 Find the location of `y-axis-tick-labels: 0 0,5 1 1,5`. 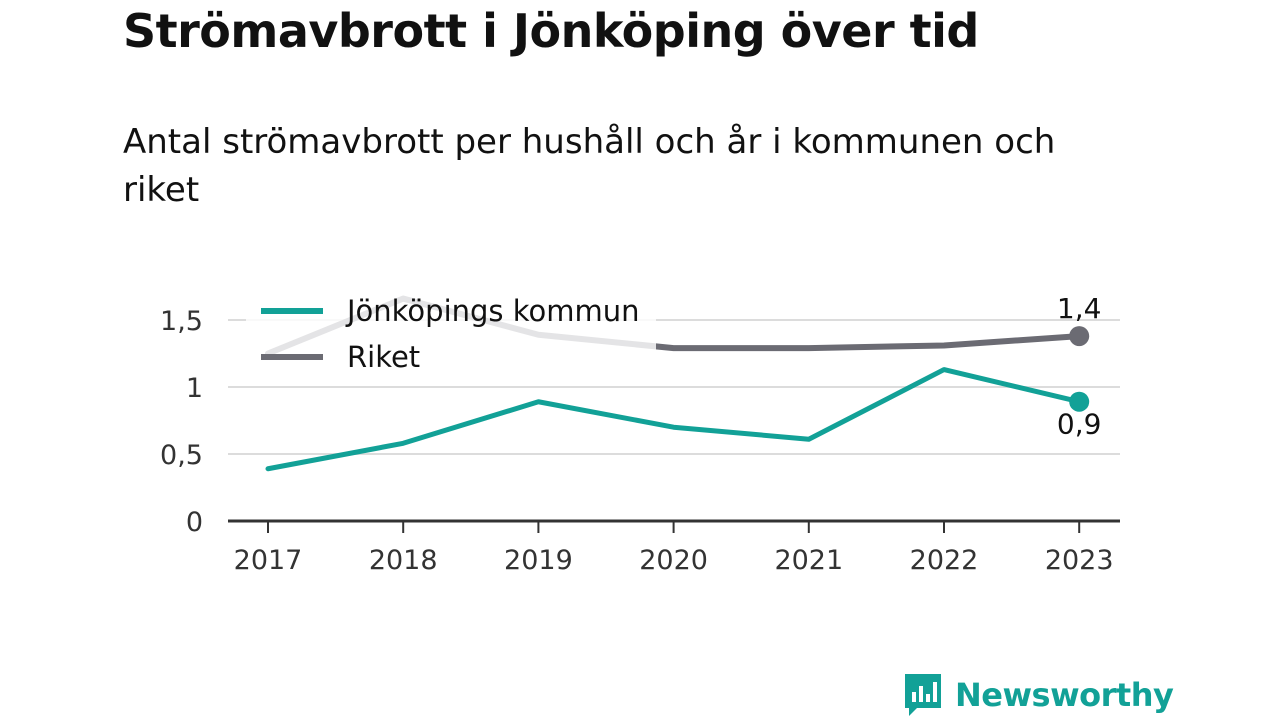

y-axis-tick-labels: 0 0,5 1 1,5 is located at coordinates (181, 422).